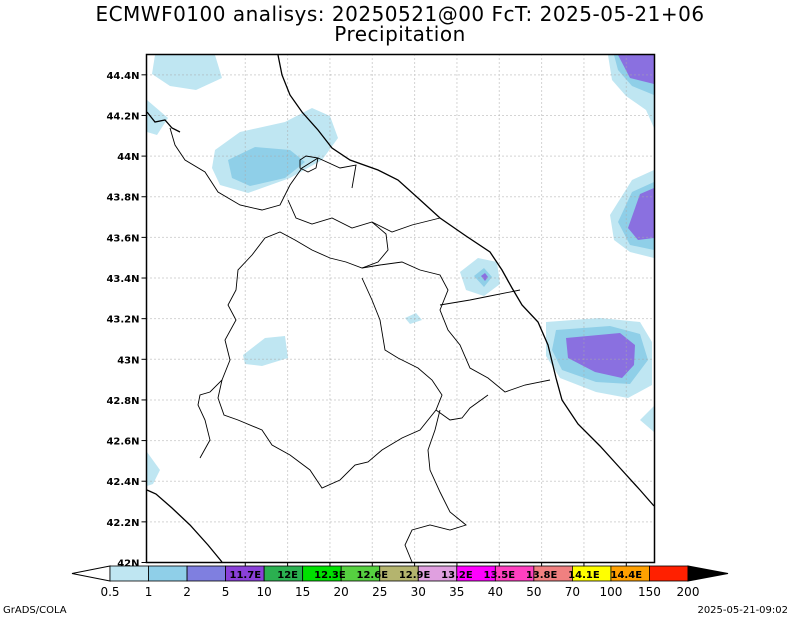 This screenshot has height=618, width=800. Describe the element at coordinates (226, 592) in the screenshot. I see `colorbar-label: 5` at that location.